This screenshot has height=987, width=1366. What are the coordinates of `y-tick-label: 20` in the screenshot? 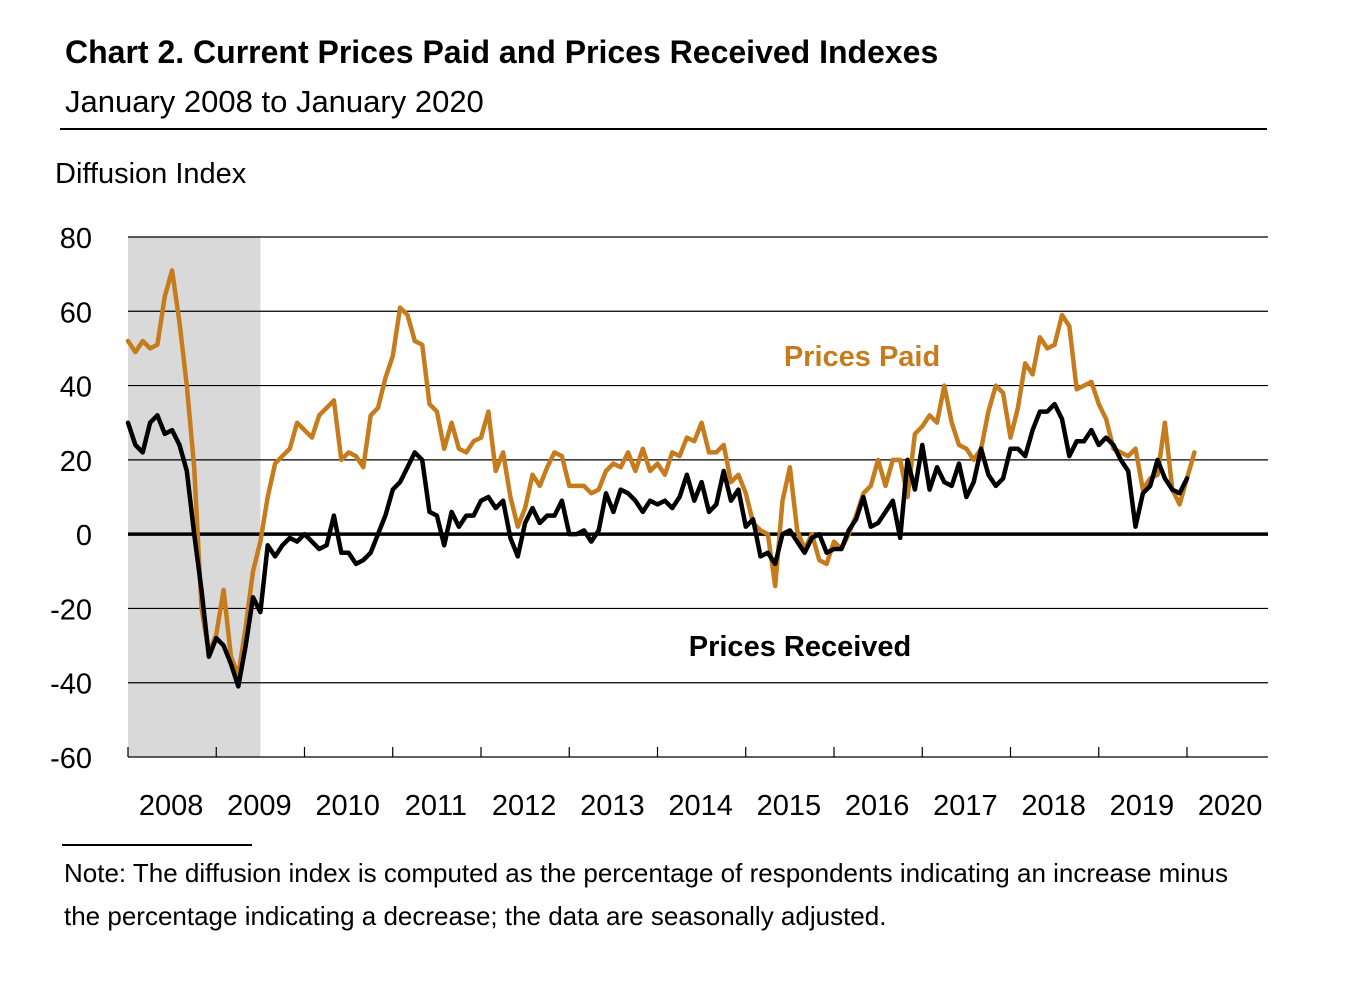 It's located at (76, 462).